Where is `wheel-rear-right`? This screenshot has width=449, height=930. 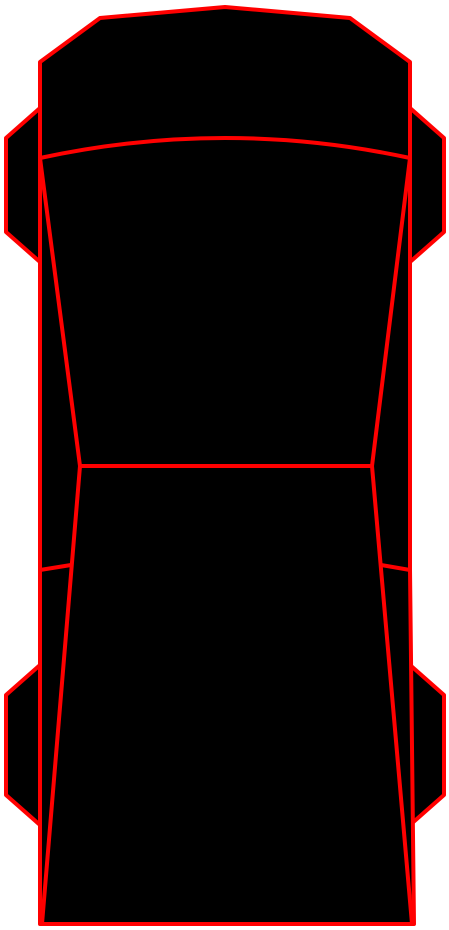 wheel-rear-right is located at coordinates (427, 745).